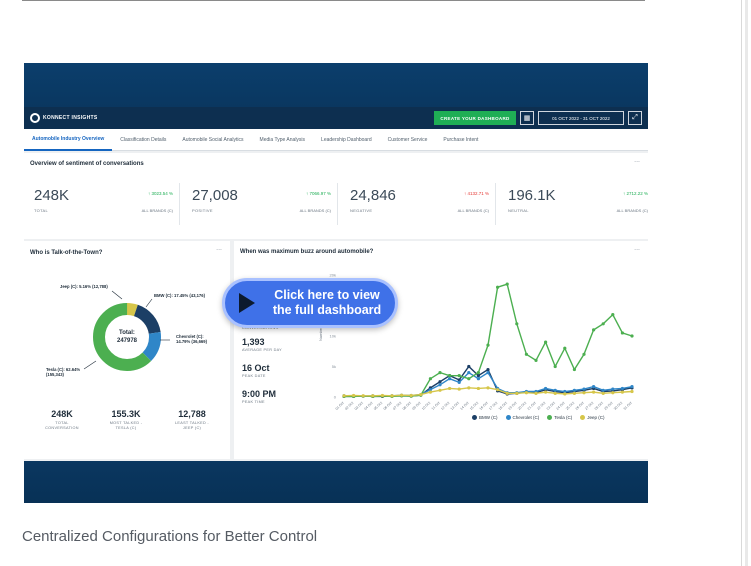 Image resolution: width=751 pixels, height=566 pixels. I want to click on tab-automobile-industry-overview: Automobile Industry Overview, so click(68, 140).